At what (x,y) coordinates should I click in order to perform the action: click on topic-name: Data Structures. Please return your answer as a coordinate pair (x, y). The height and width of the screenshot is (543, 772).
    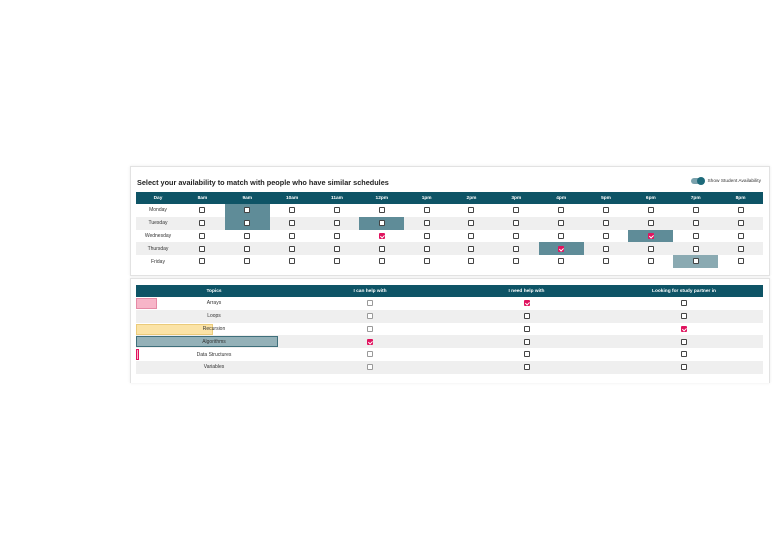
    Looking at the image, I should click on (214, 354).